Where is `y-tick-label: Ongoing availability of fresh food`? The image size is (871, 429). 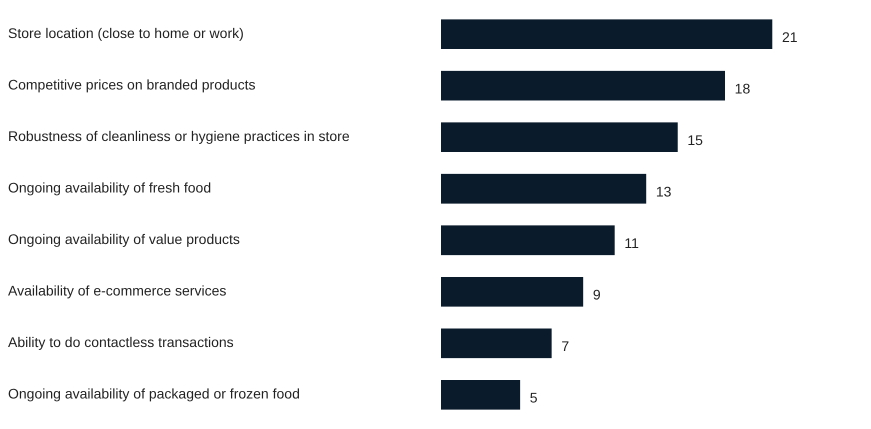 y-tick-label: Ongoing availability of fresh food is located at coordinates (110, 188).